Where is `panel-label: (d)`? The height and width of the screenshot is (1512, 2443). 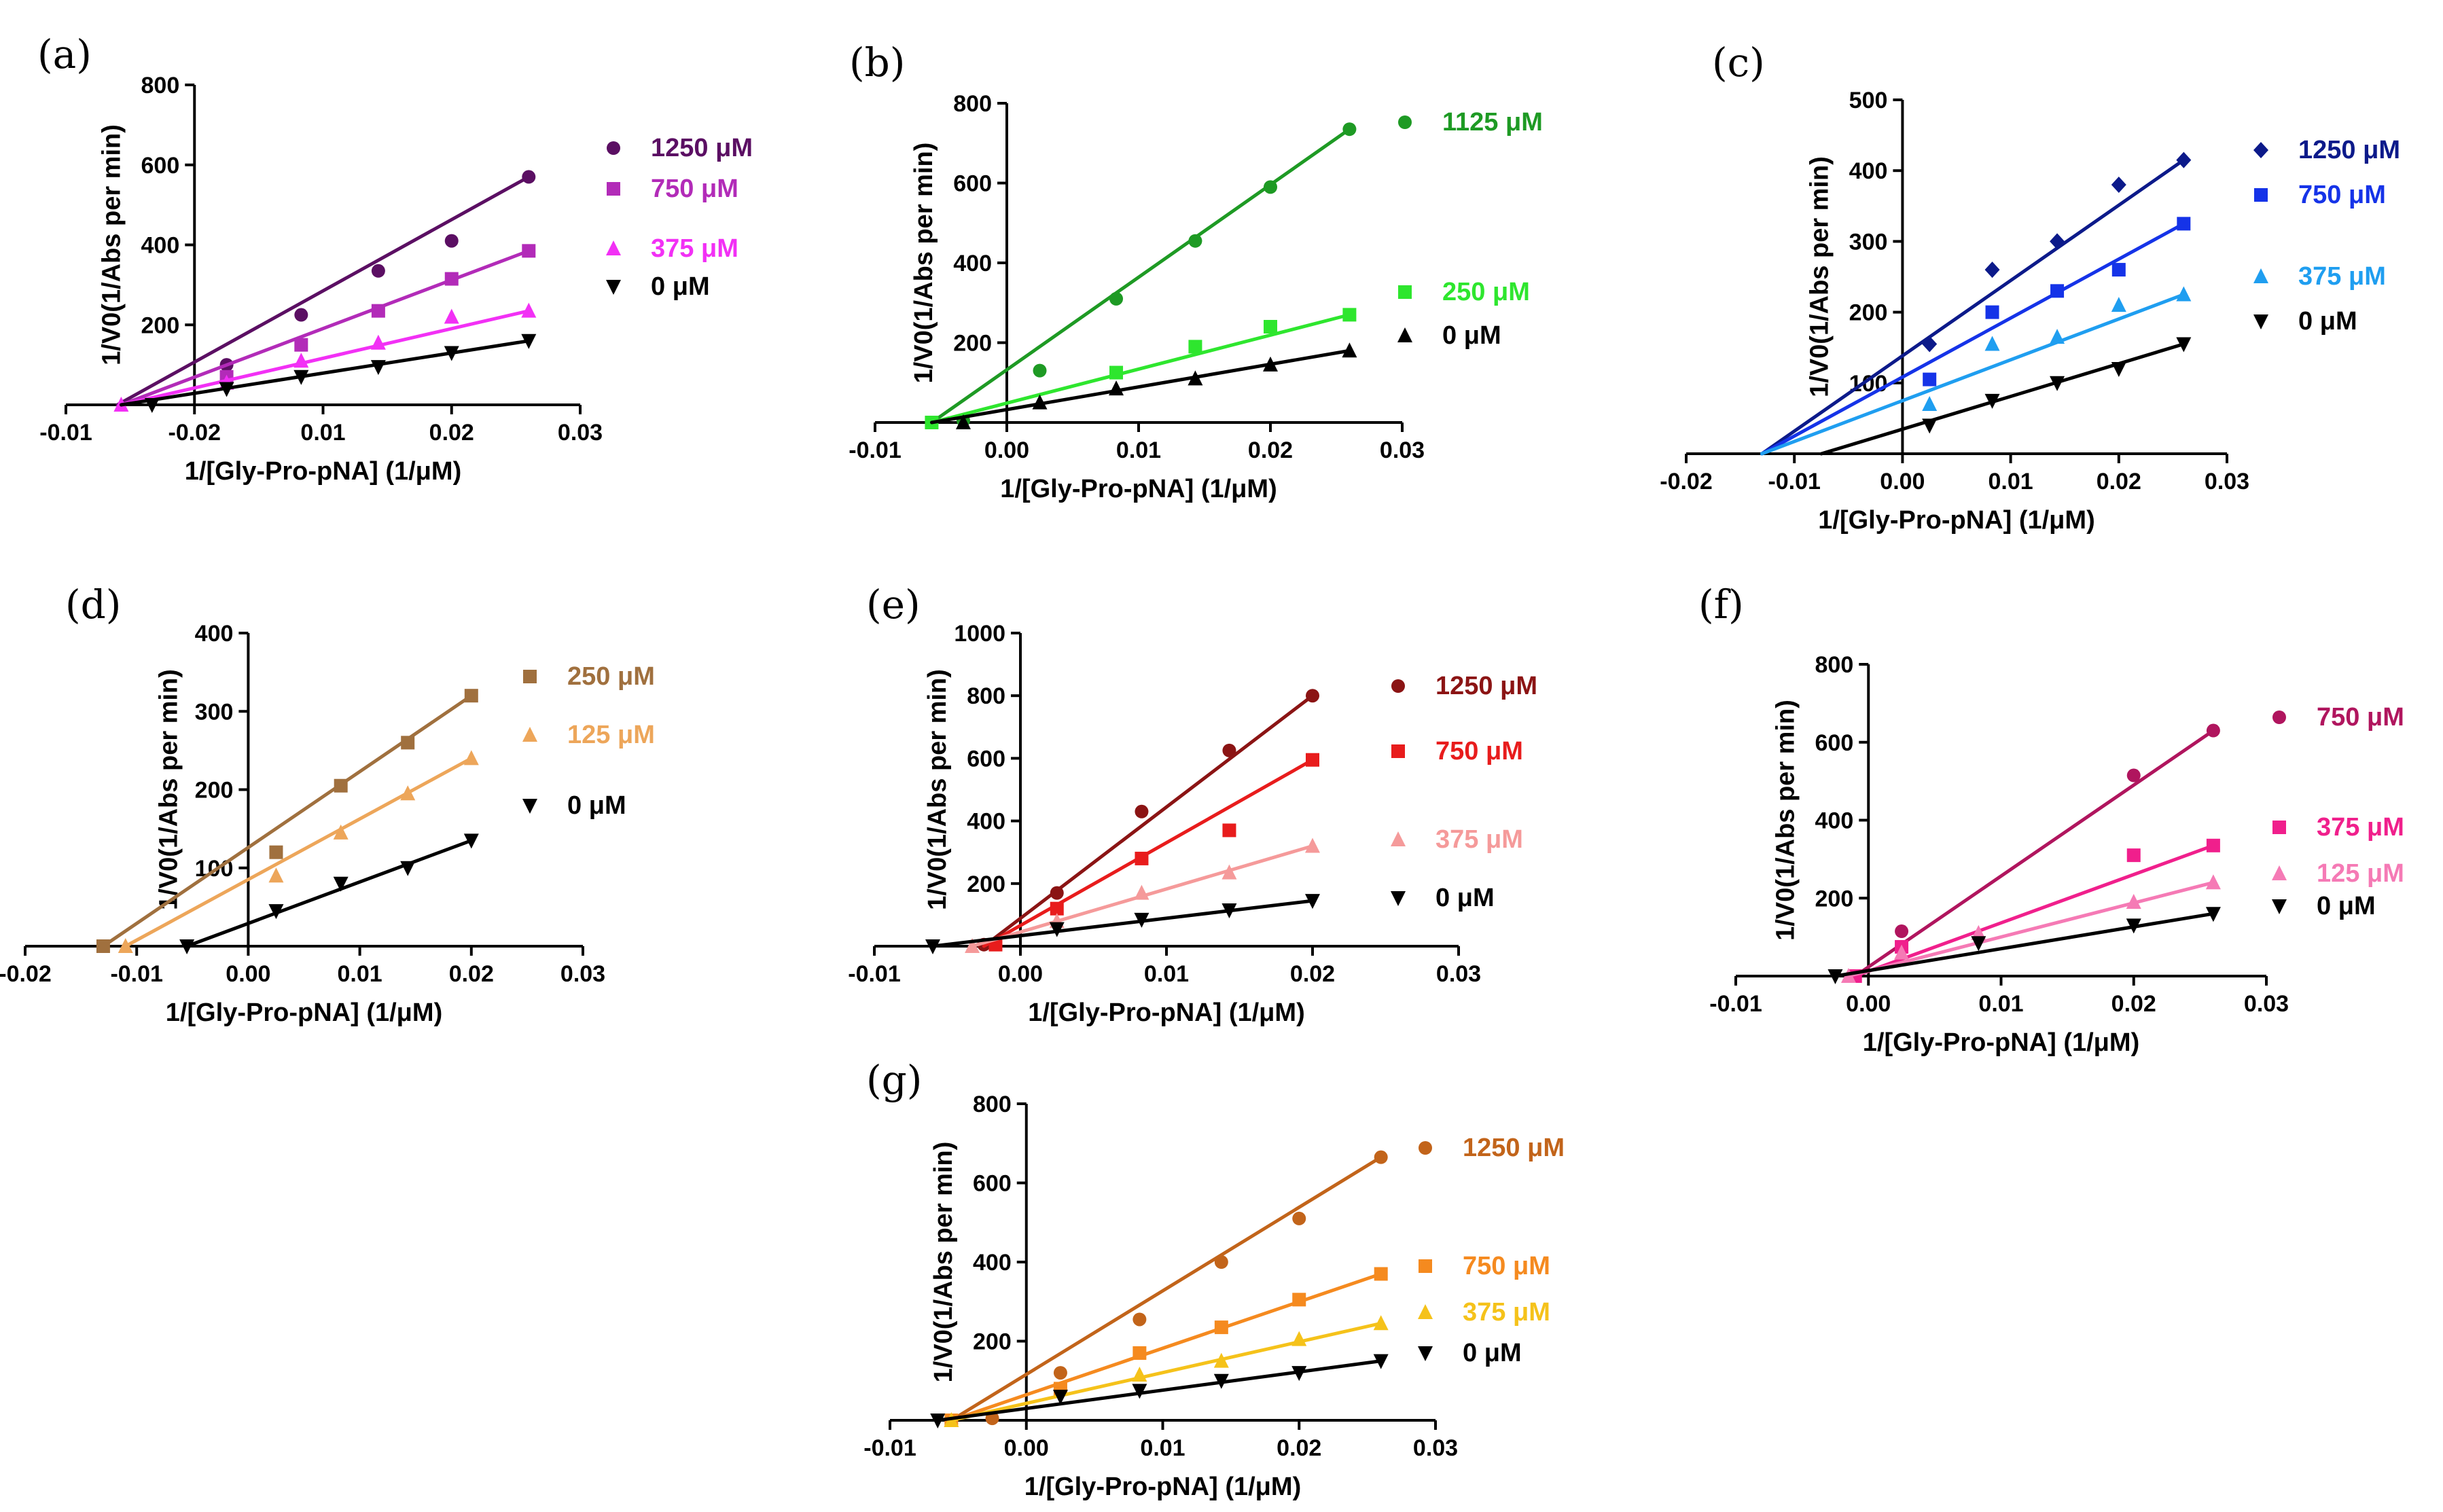 panel-label: (d) is located at coordinates (93, 604).